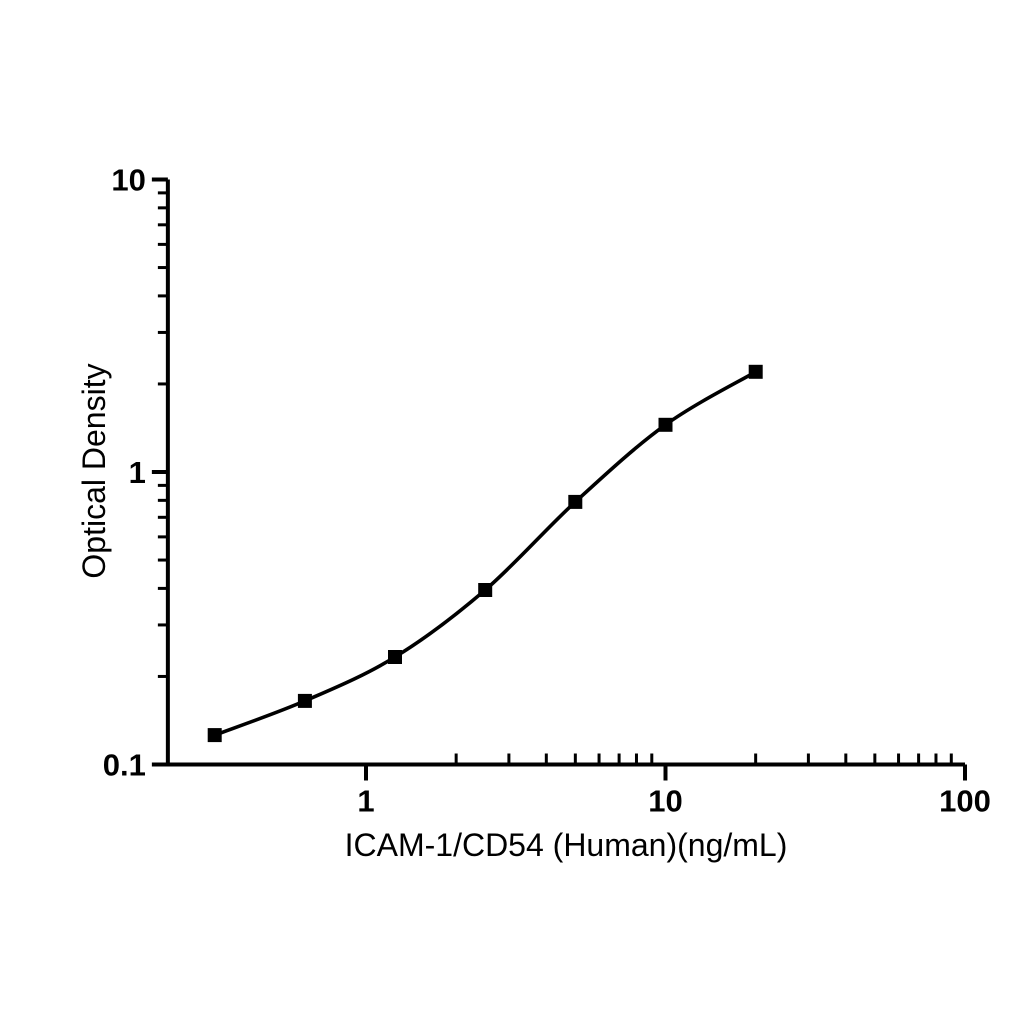 The width and height of the screenshot is (1024, 1024). I want to click on y-axis-label: Optical Density, so click(94, 470).